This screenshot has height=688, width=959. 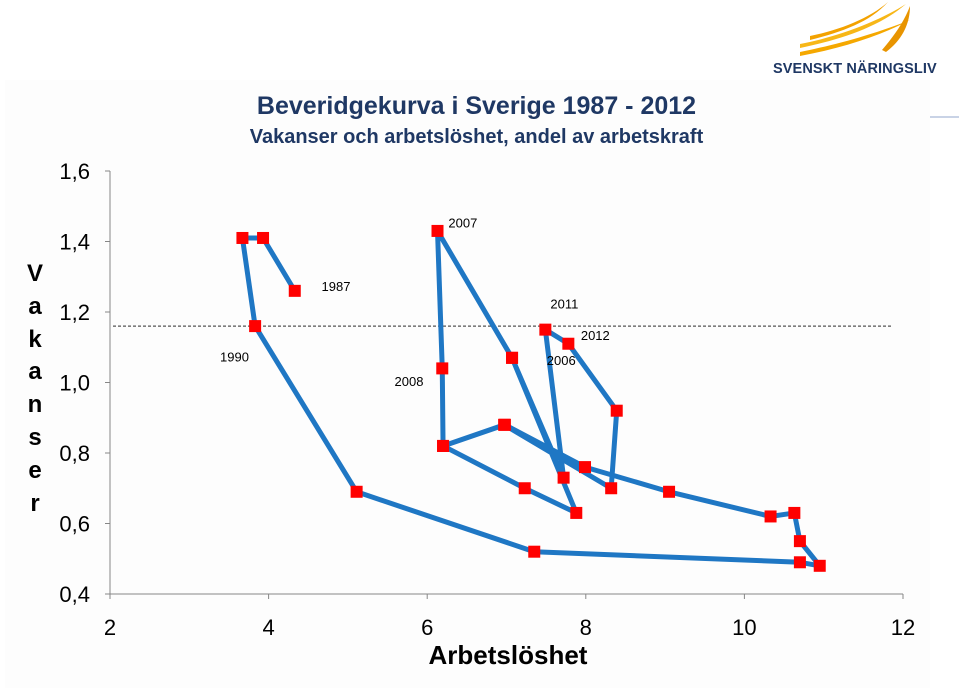 I want to click on y-tick-label: 0,4, so click(x=74, y=594).